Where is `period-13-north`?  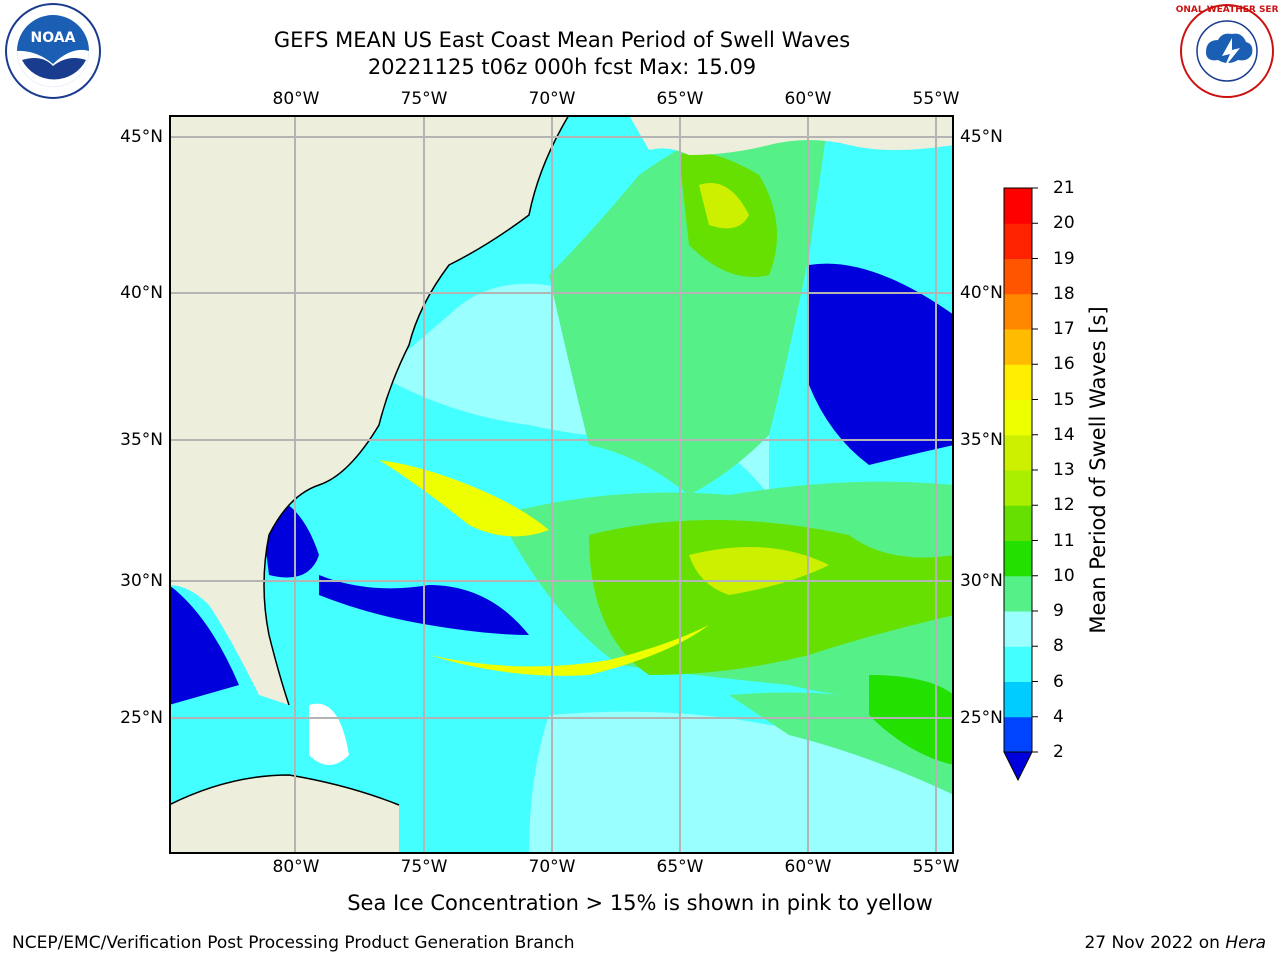
period-13-north is located at coordinates (724, 206).